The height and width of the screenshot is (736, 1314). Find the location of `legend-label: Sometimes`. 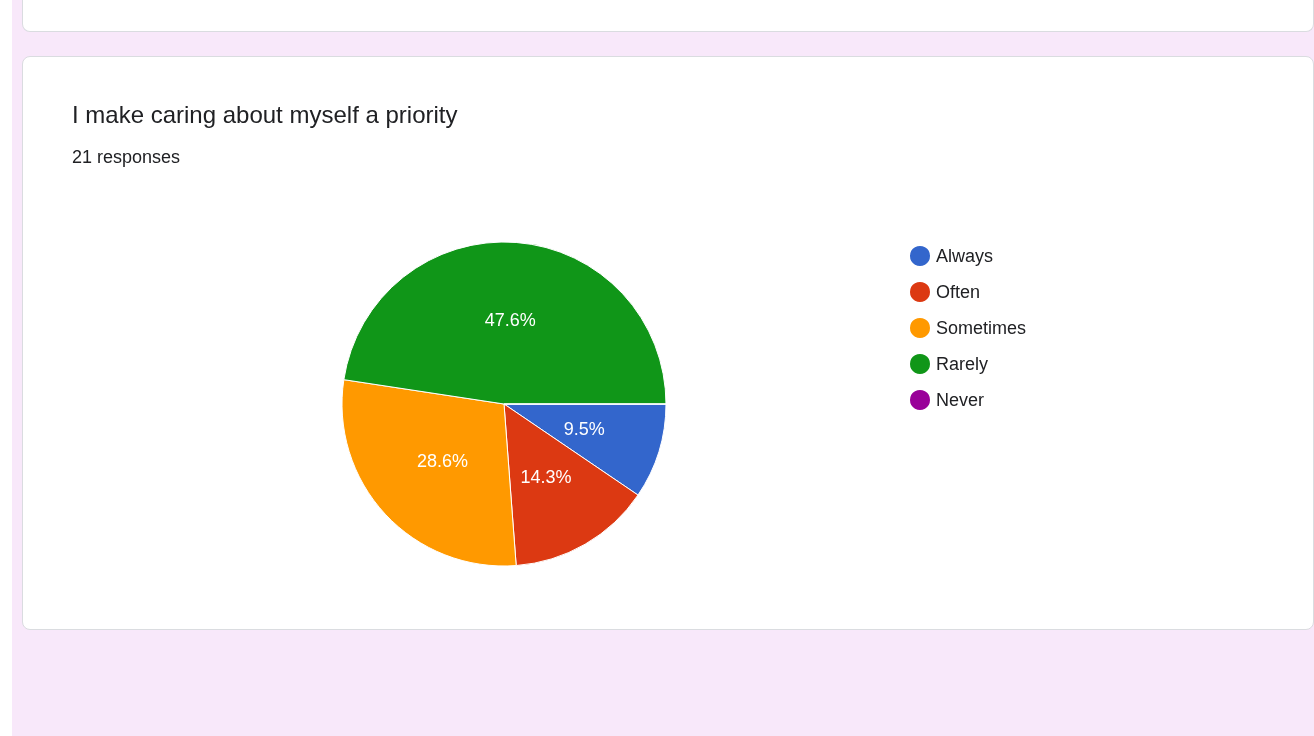

legend-label: Sometimes is located at coordinates (981, 328).